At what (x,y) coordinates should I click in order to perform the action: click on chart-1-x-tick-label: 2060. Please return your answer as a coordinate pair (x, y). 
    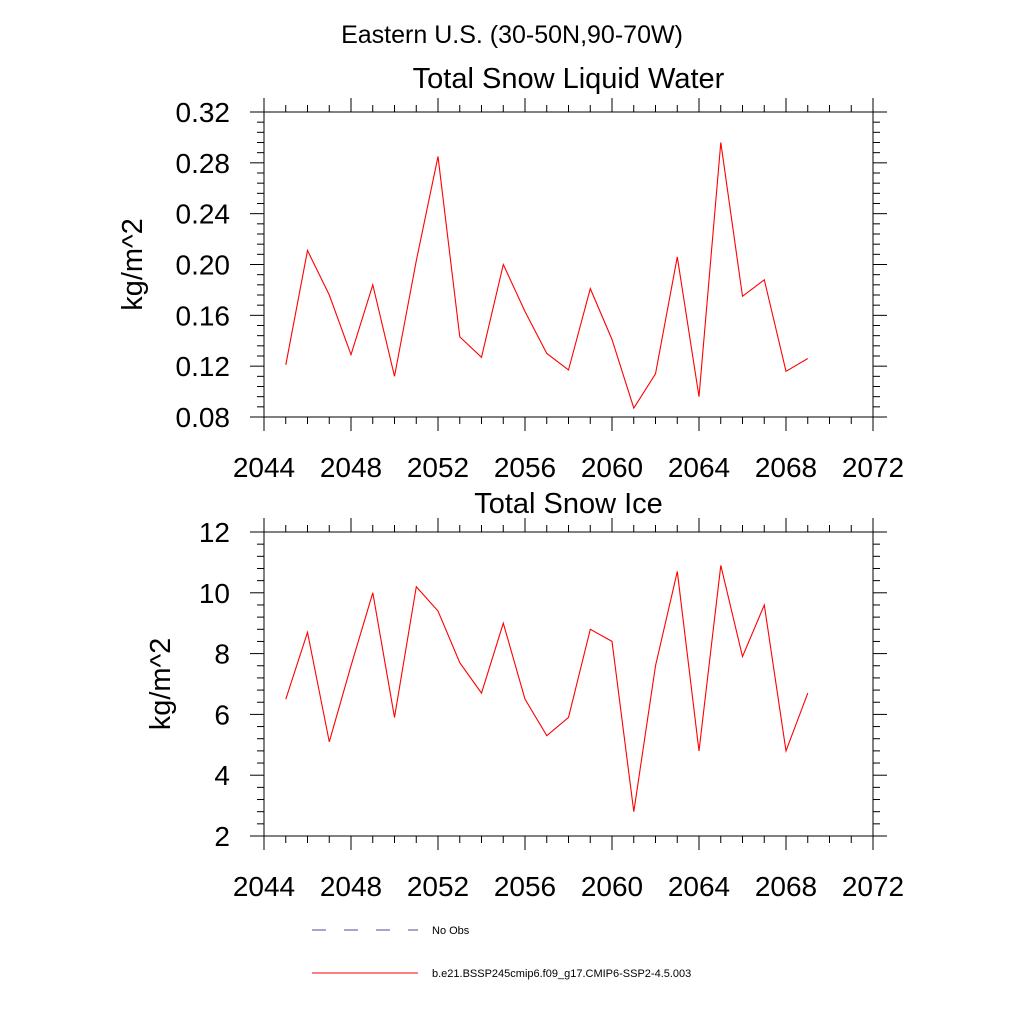
    Looking at the image, I should click on (612, 886).